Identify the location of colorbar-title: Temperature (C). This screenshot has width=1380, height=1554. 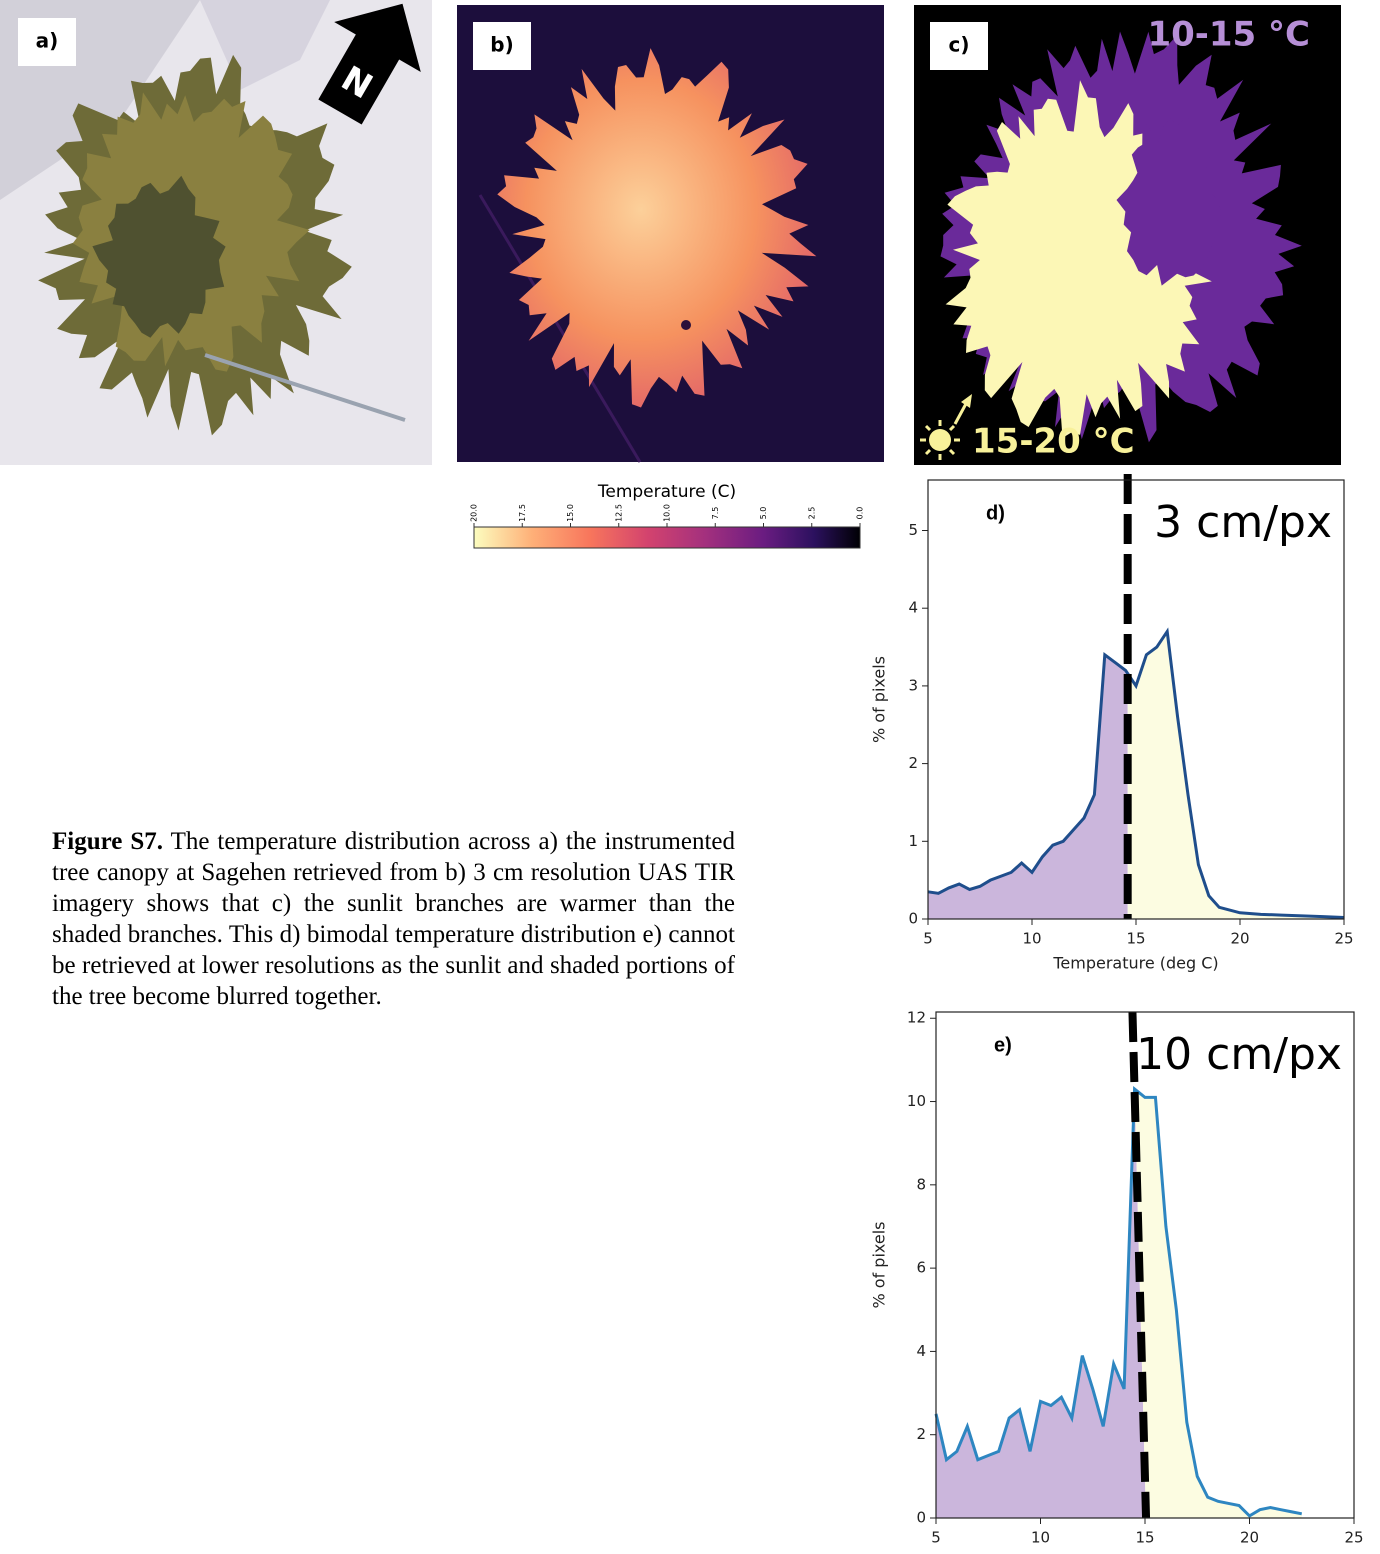
(666, 492).